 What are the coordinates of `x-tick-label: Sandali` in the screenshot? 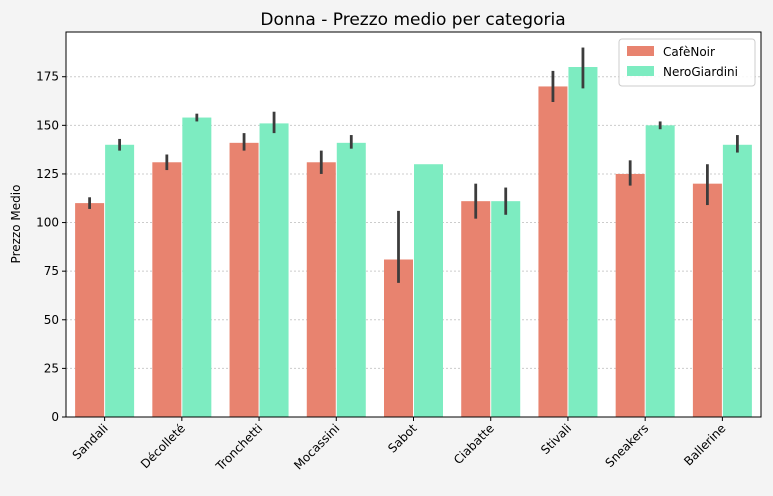 It's located at (90, 441).